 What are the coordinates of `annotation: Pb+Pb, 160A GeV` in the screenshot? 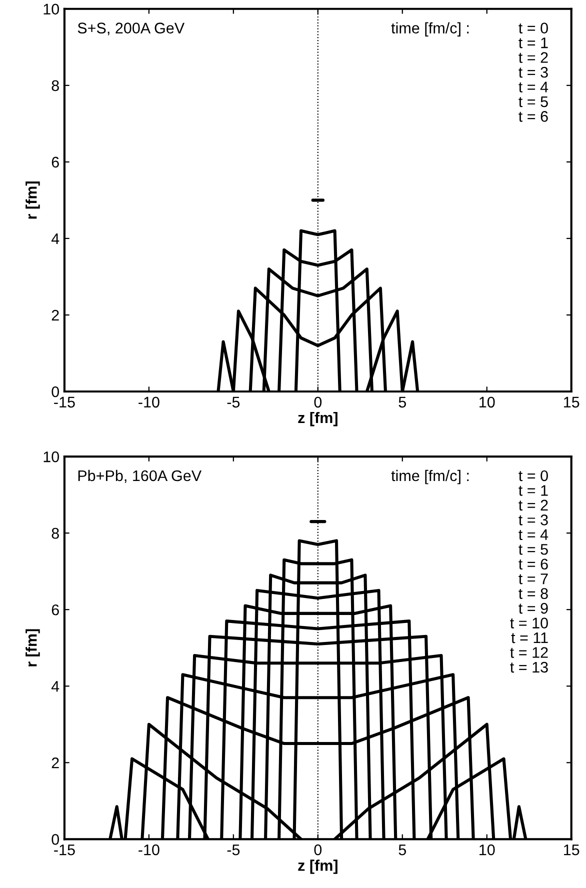 It's located at (140, 476).